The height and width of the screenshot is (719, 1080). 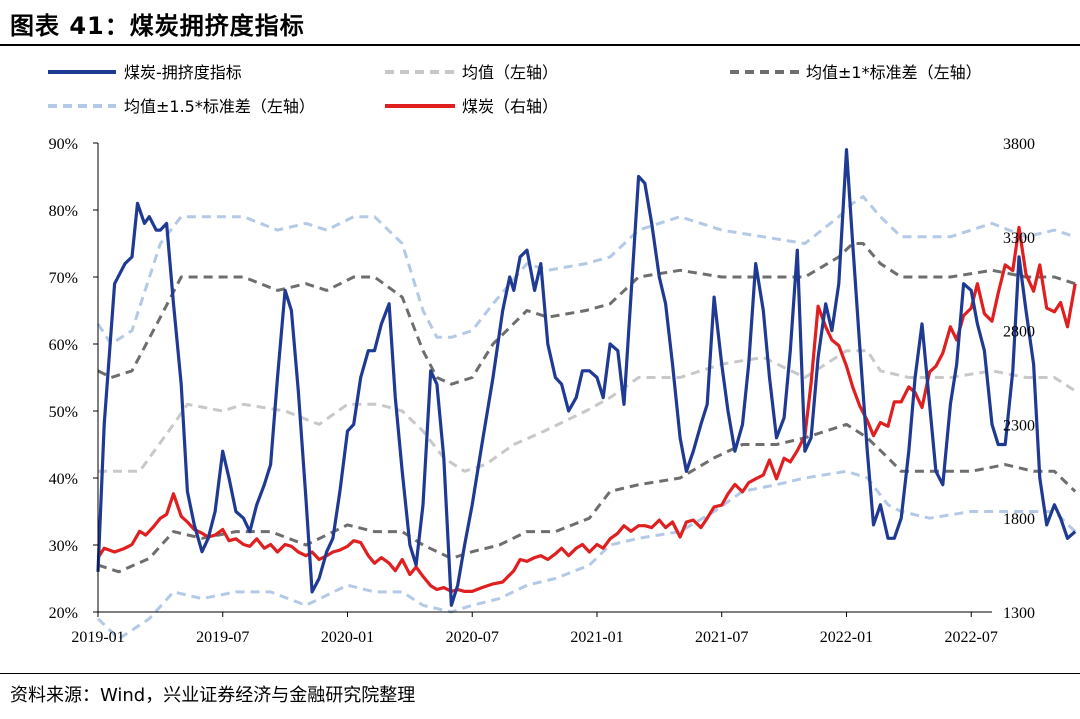 What do you see at coordinates (894, 72) in the screenshot?
I see `legend-label: 均值±1*标准差（左轴）` at bounding box center [894, 72].